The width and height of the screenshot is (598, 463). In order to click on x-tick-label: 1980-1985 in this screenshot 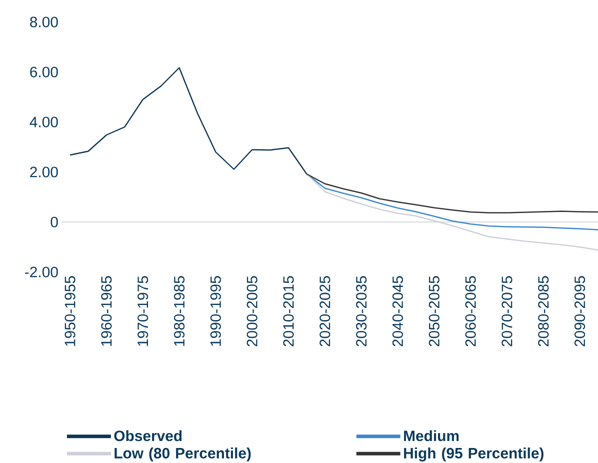, I will do `click(179, 311)`.